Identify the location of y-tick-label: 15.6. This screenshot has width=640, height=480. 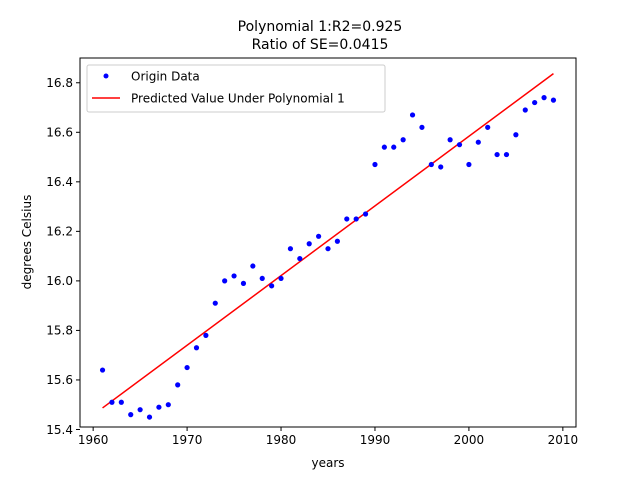
(59, 380).